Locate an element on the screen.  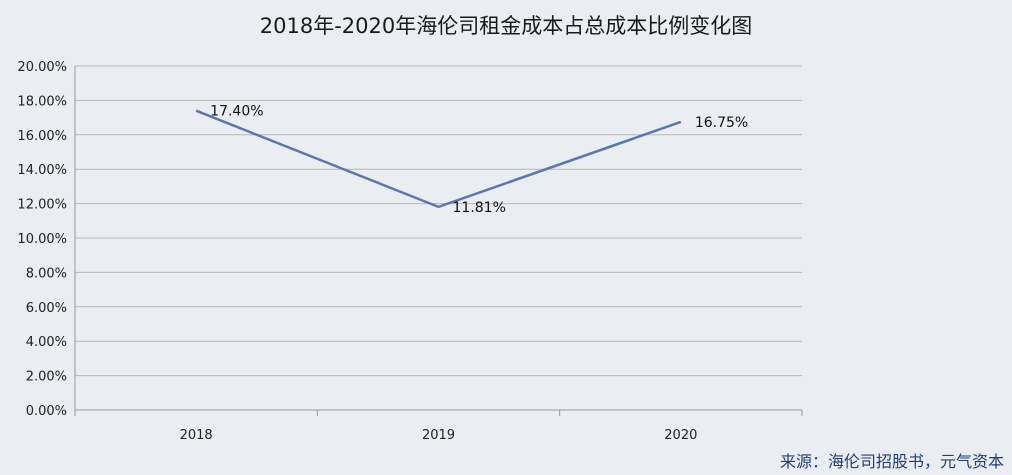
x-tick-label: 2018 is located at coordinates (196, 435).